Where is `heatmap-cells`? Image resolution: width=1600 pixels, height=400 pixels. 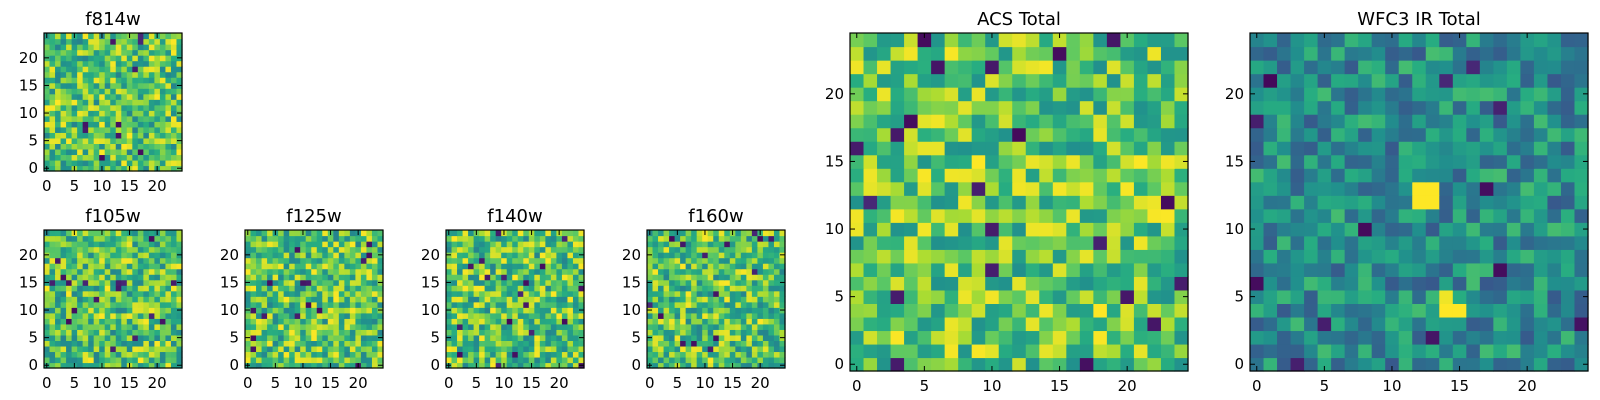
heatmap-cells is located at coordinates (113, 299).